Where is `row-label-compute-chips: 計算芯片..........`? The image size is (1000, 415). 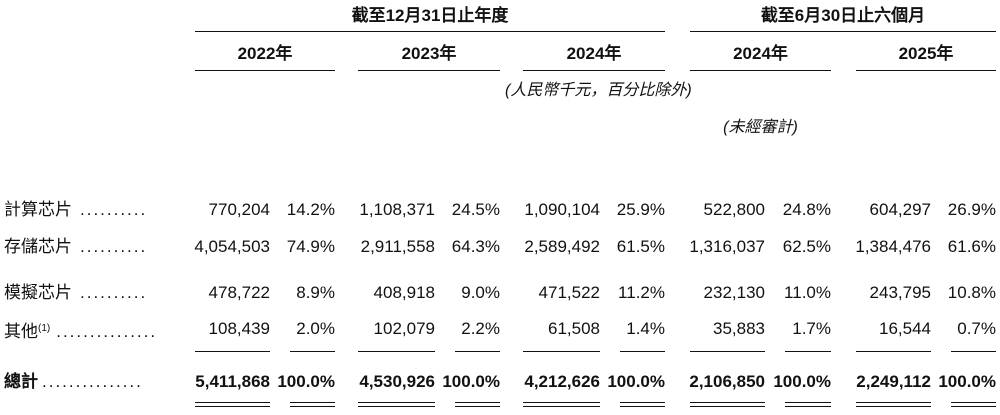
row-label-compute-chips: 計算芯片.......... is located at coordinates (75, 210).